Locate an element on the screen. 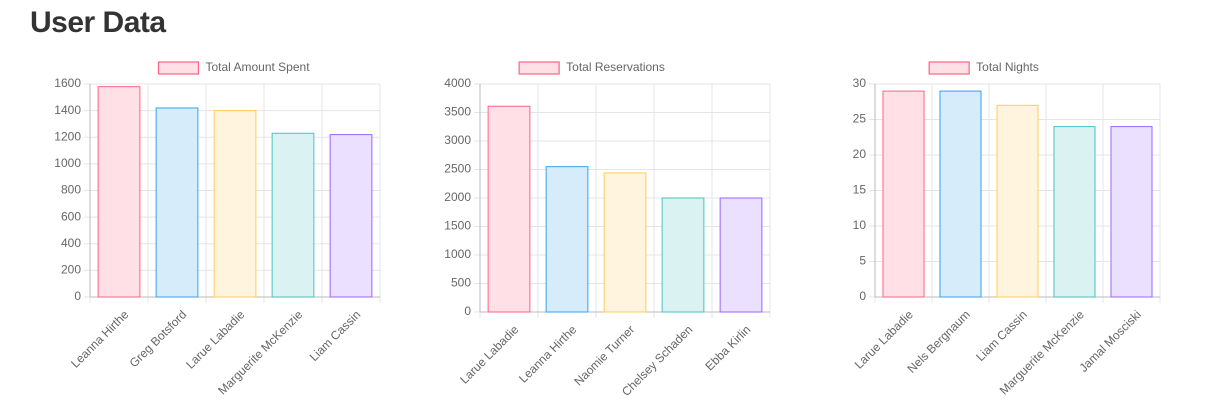 The width and height of the screenshot is (1210, 420). y-tick-label: 200 is located at coordinates (71, 270).